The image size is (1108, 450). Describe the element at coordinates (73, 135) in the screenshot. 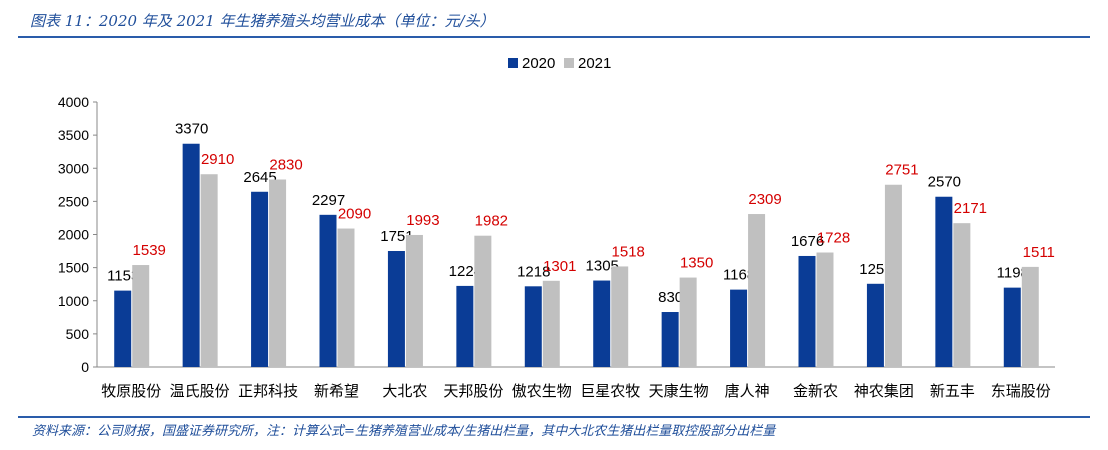

I see `y-tick-label: 3500` at that location.